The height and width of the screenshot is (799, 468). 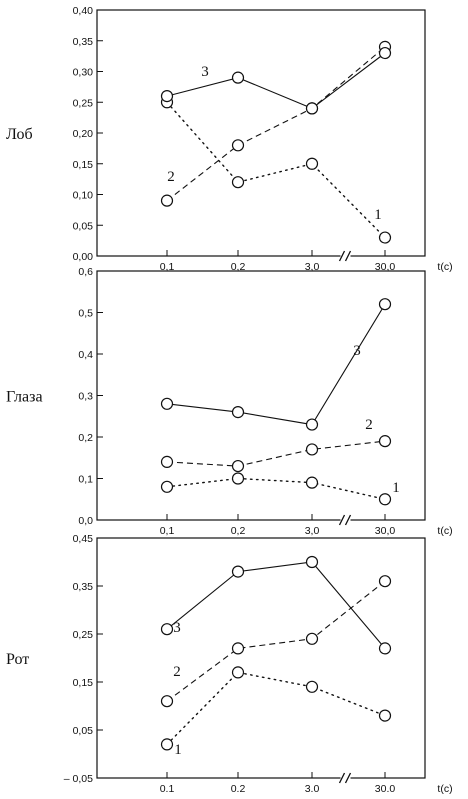 What do you see at coordinates (238, 789) in the screenshot?
I see `x-tick-label: 0.2` at bounding box center [238, 789].